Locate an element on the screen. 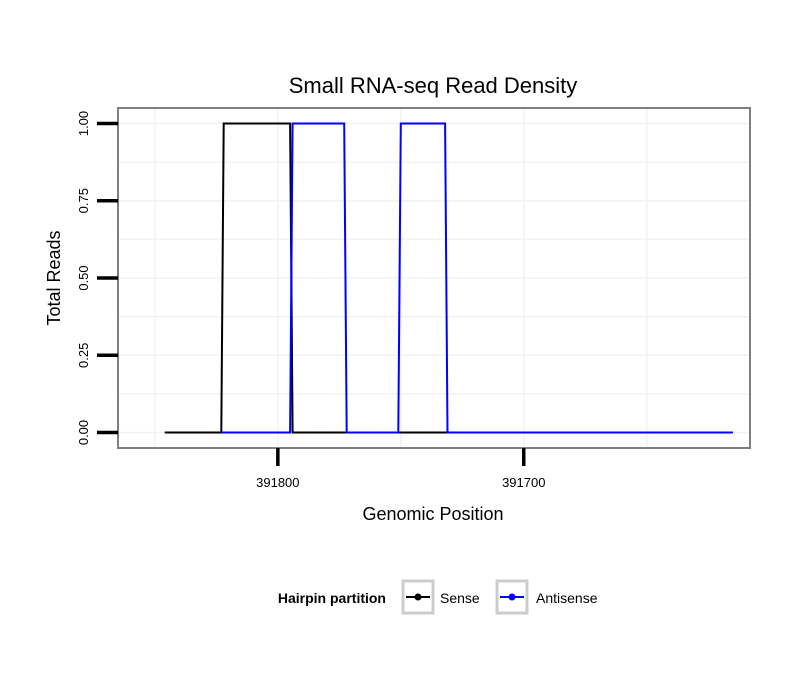  chart-title: Small RNA-seq Read Density is located at coordinates (433, 85).